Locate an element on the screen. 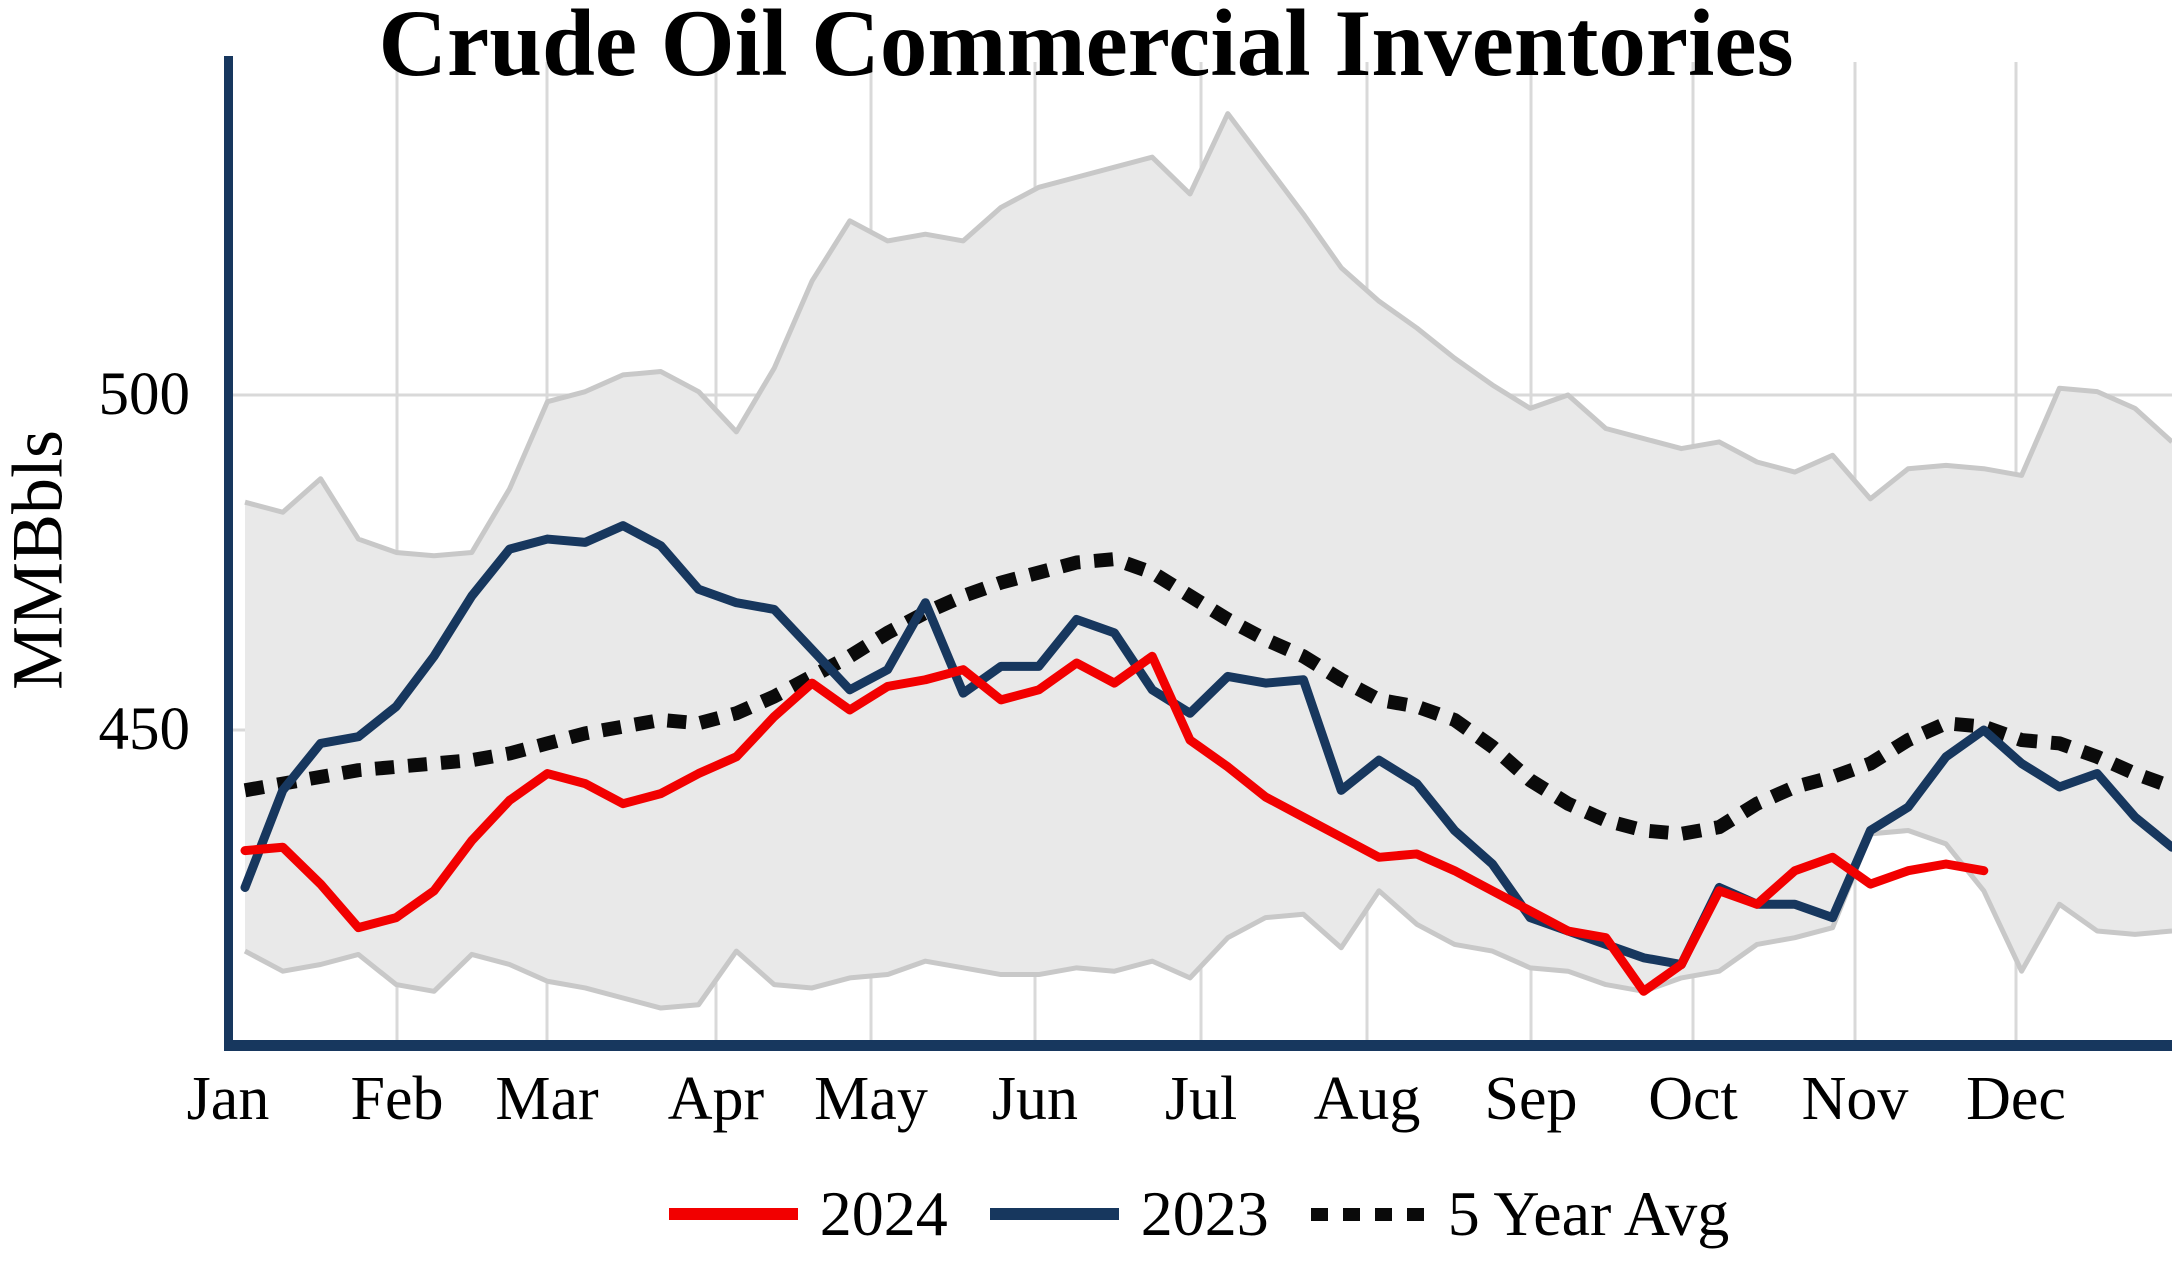  legend-label: 2024 is located at coordinates (883, 1213).